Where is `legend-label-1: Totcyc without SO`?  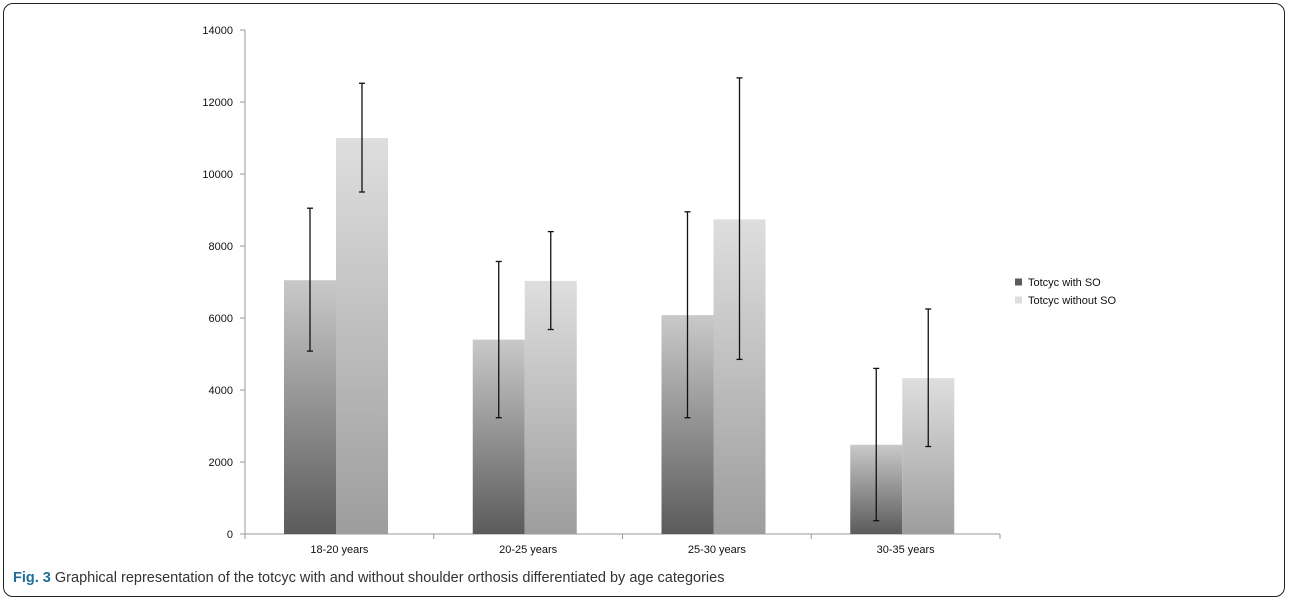 legend-label-1: Totcyc without SO is located at coordinates (1072, 301).